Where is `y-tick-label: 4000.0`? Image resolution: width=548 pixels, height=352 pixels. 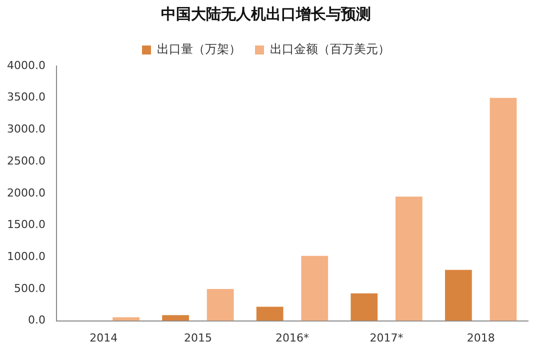 y-tick-label: 4000.0 is located at coordinates (26, 65).